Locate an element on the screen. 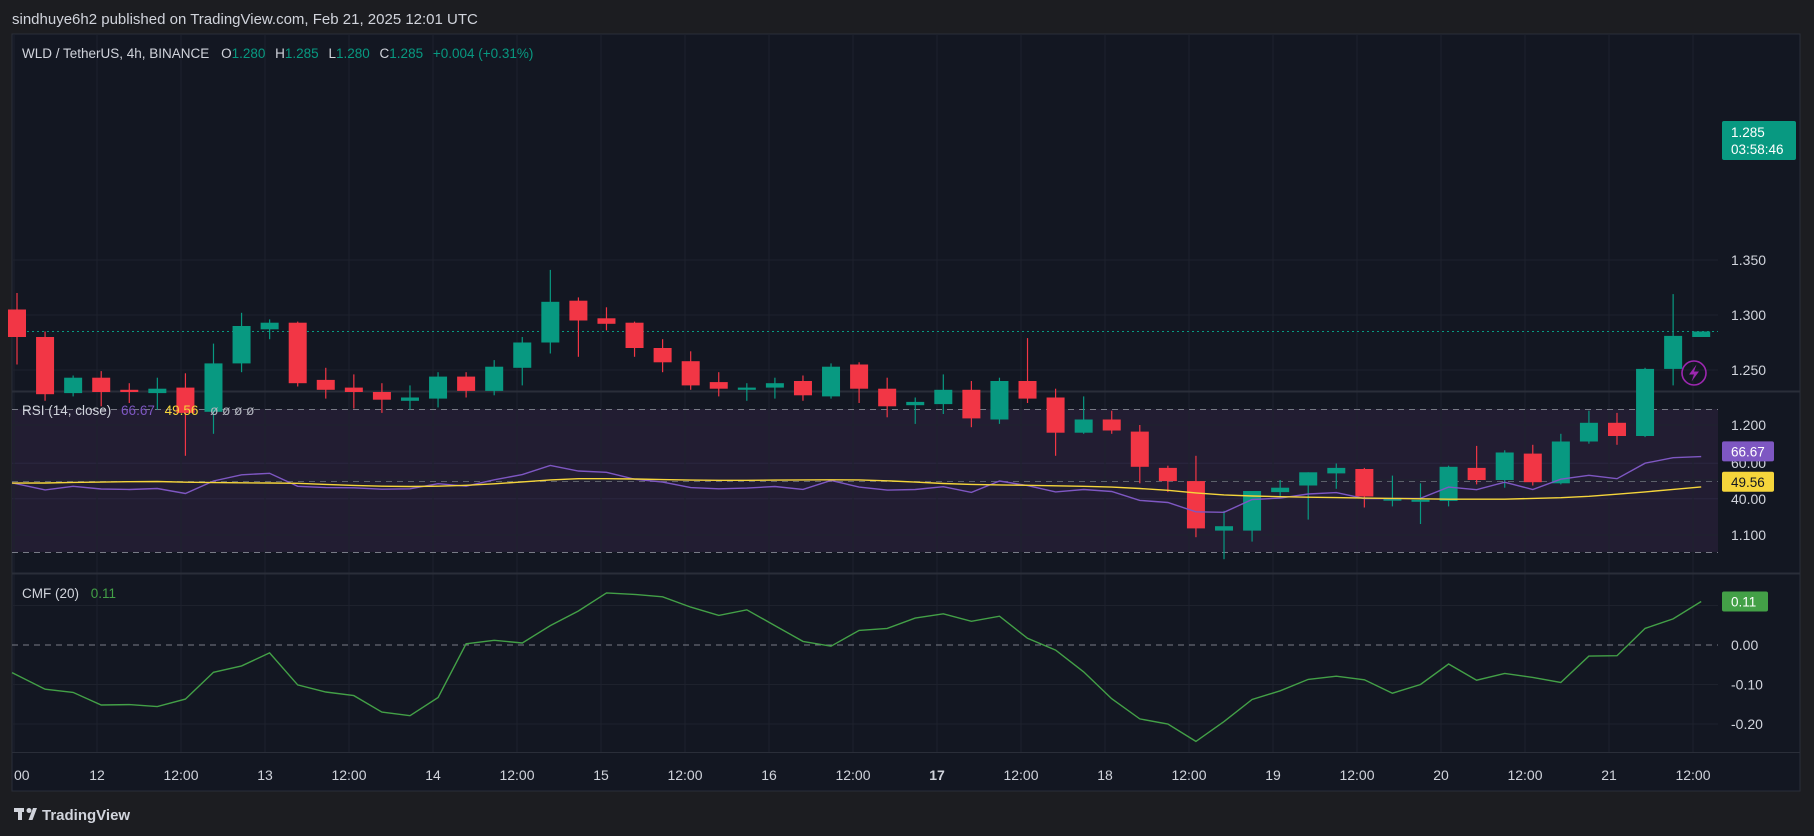  cmf-axis: 0.00 -0.10 -0.20 is located at coordinates (1747, 684).